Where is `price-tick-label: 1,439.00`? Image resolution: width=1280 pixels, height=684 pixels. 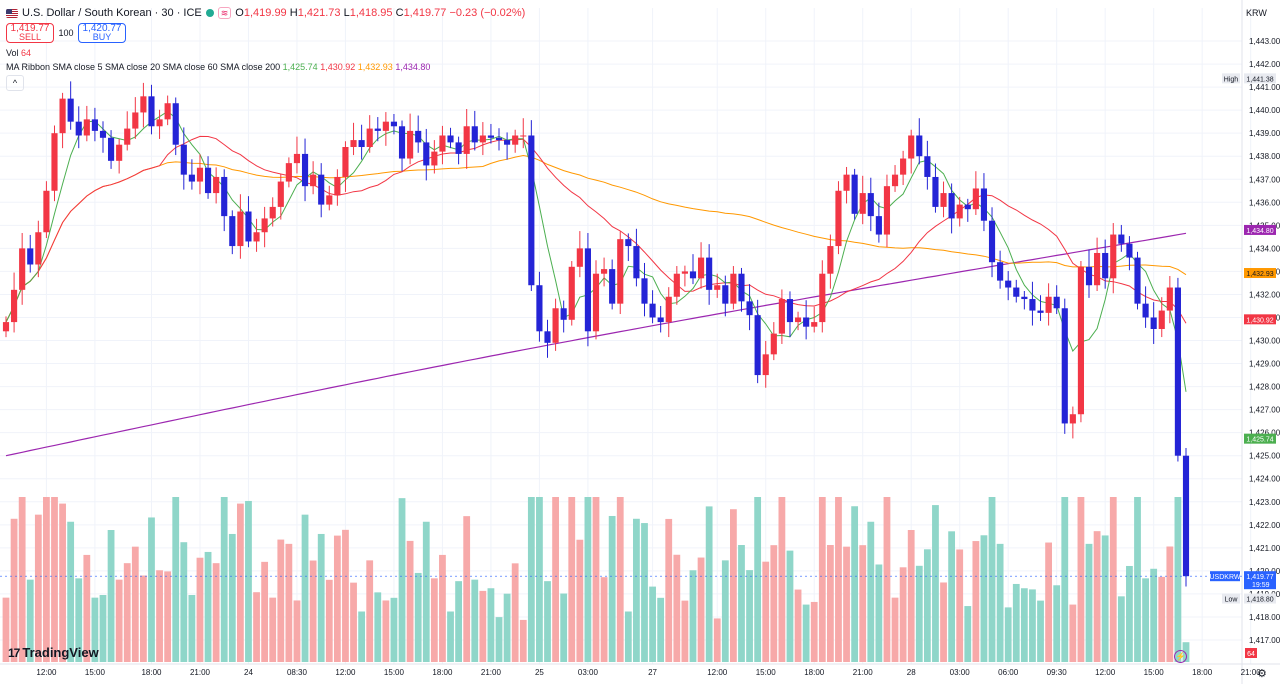
price-tick-label: 1,439.00 is located at coordinates (1264, 133).